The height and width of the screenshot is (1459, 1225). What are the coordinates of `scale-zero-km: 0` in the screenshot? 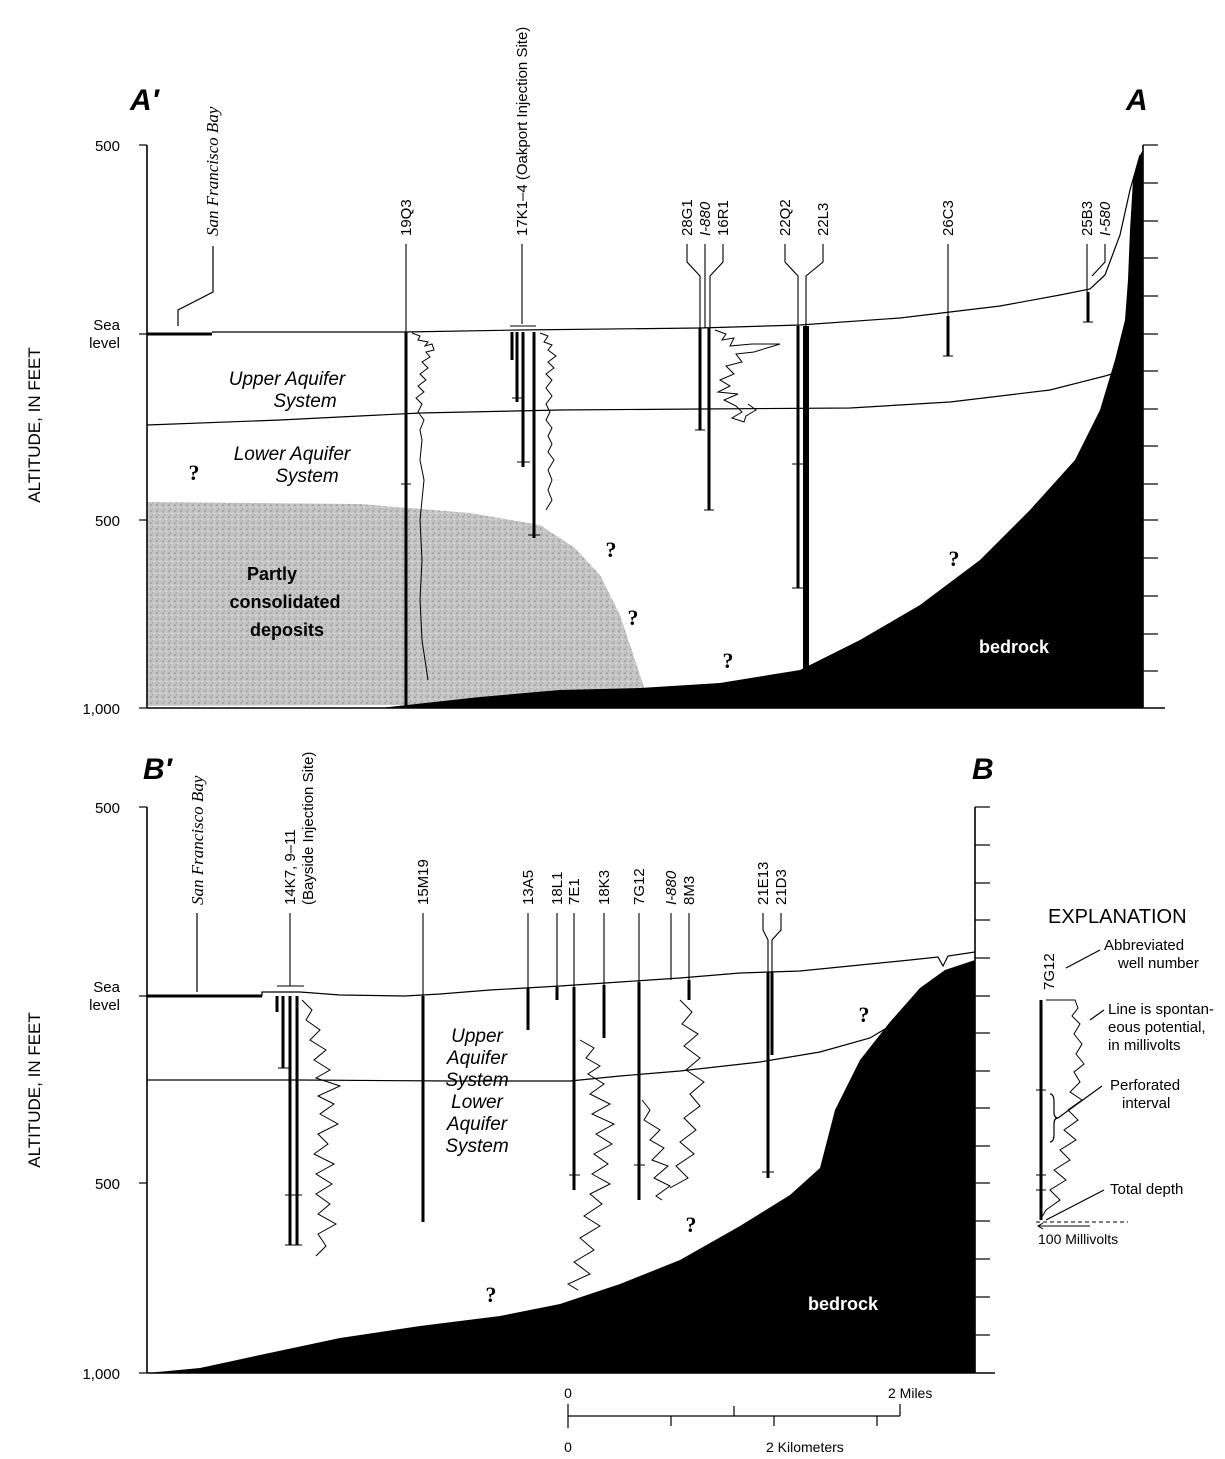 It's located at (568, 1447).